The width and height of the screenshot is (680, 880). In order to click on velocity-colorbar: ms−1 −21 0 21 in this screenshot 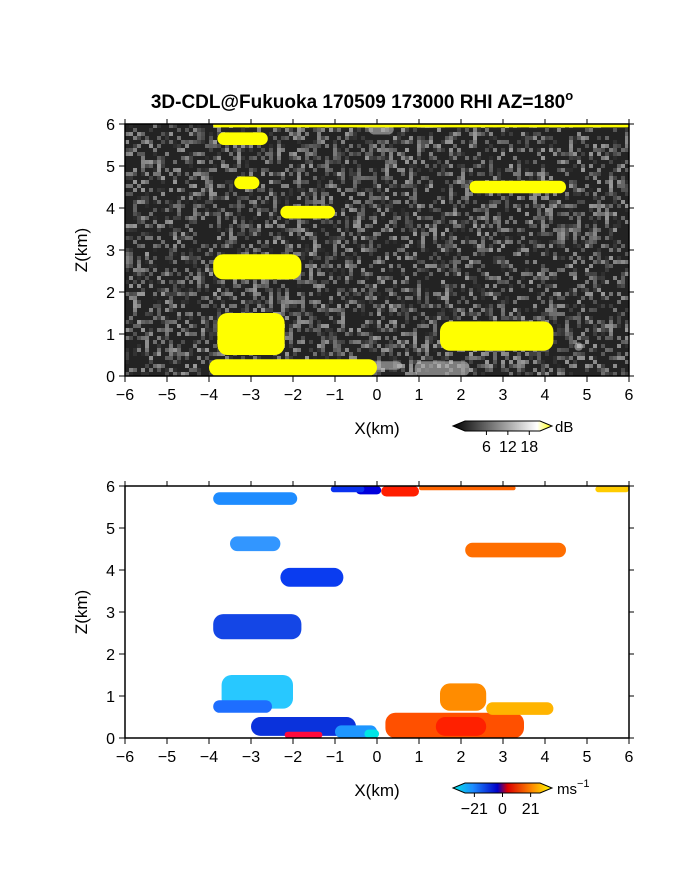, I will do `click(520, 798)`.